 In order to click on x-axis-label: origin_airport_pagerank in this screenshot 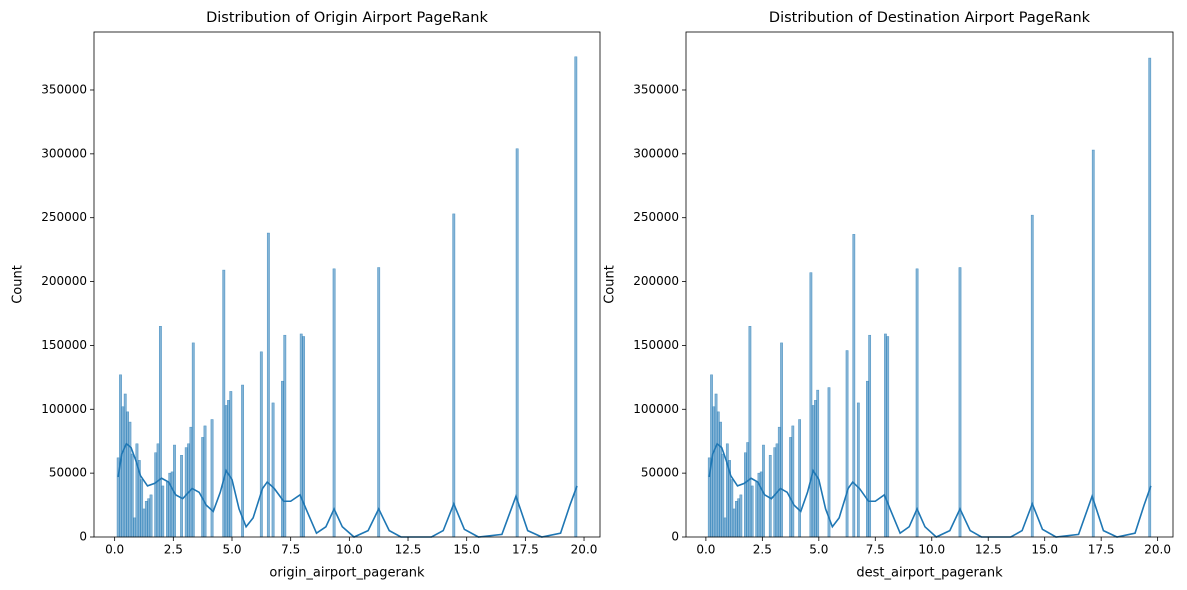, I will do `click(347, 573)`.